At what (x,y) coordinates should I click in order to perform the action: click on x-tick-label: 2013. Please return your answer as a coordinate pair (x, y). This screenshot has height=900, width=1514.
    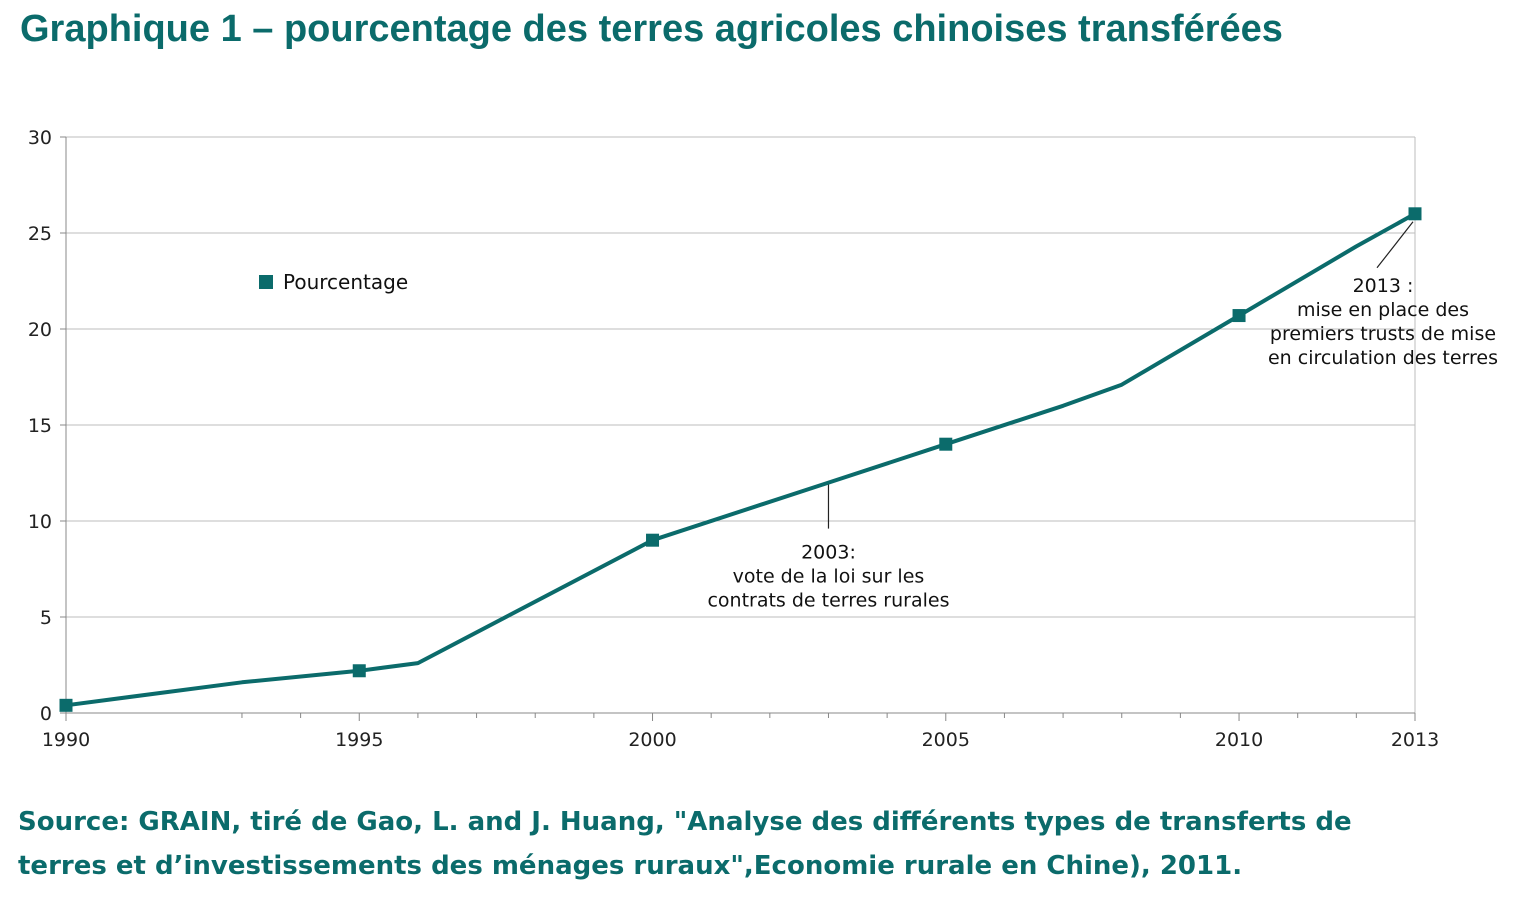
    Looking at the image, I should click on (1415, 740).